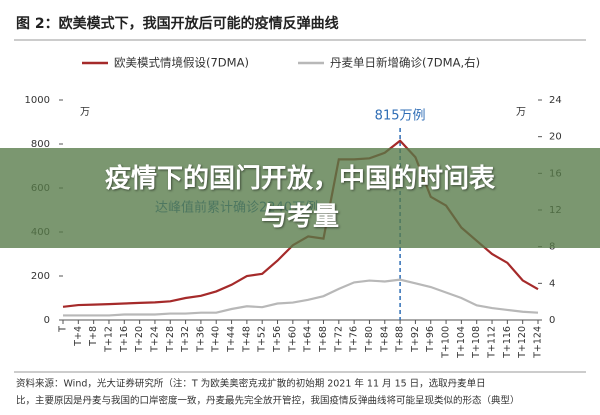 This screenshot has width=600, height=415. I want to click on x-tick-label: T+24, so click(154, 339).